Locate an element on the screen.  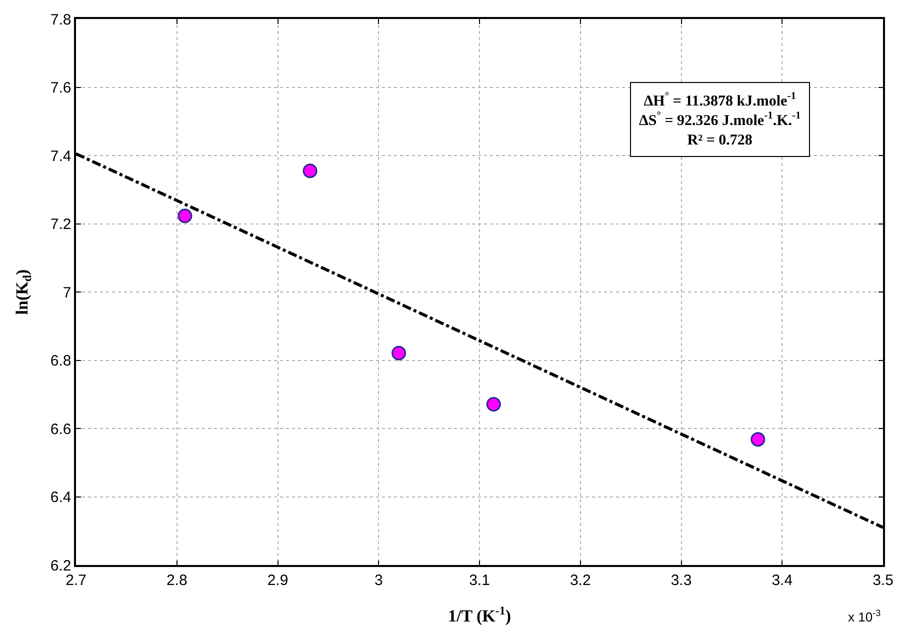
y-tick-label: 6.4 is located at coordinates (61, 497).